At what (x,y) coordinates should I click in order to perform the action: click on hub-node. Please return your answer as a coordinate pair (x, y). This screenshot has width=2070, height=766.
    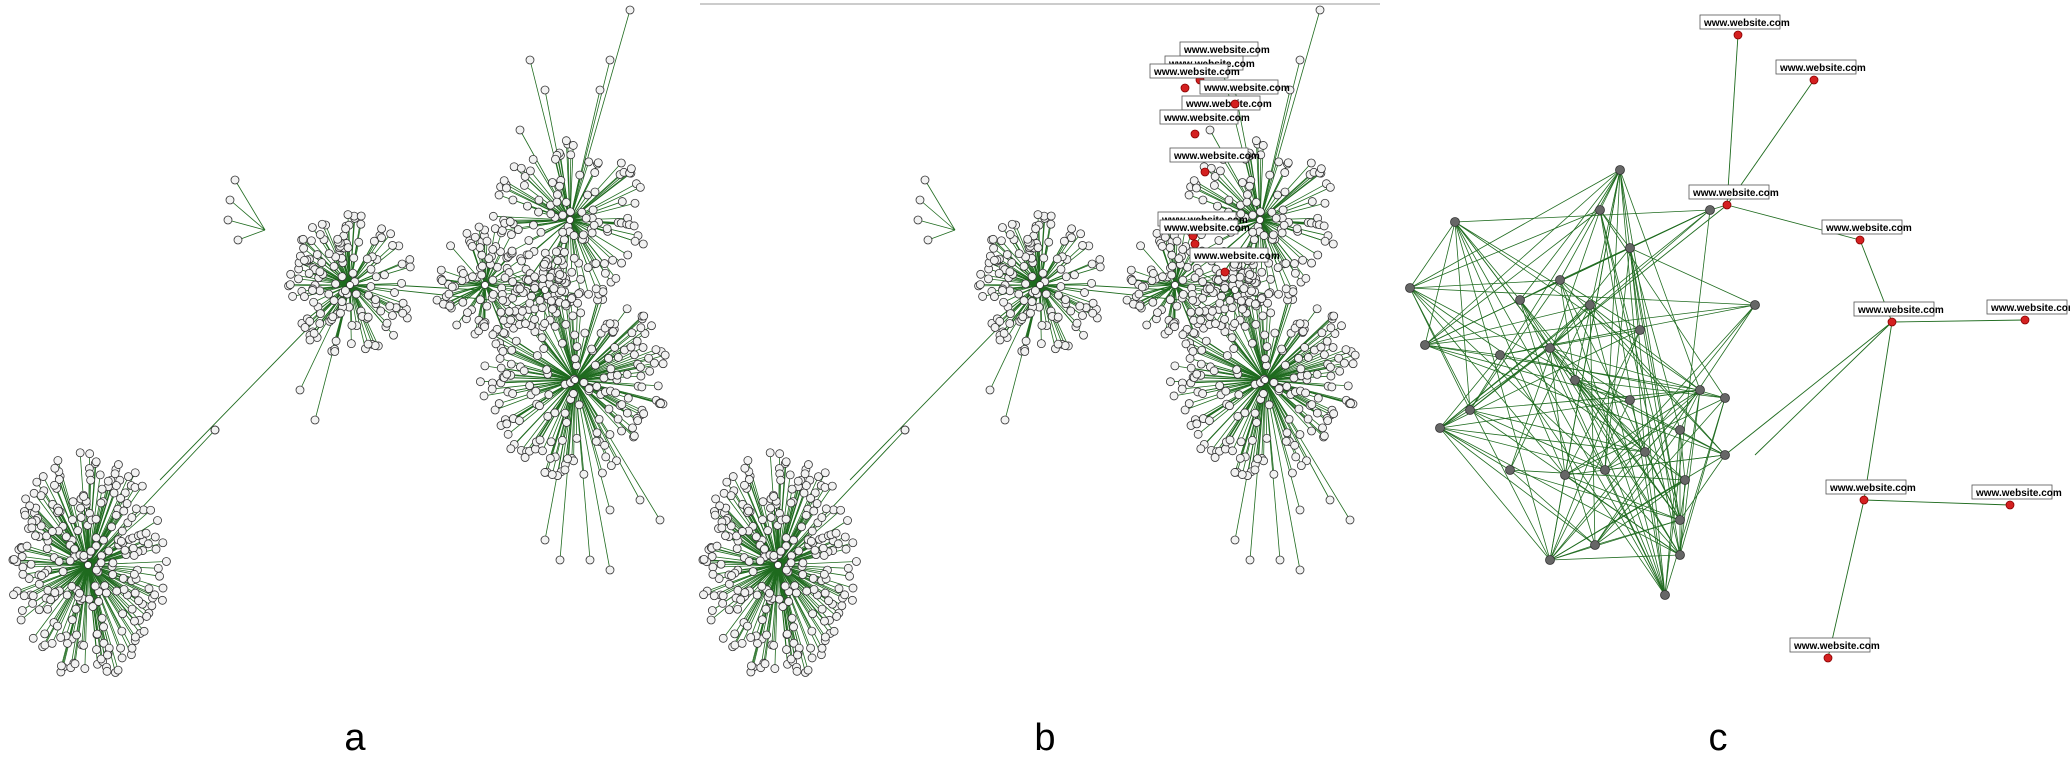
    Looking at the image, I should click on (1175, 285).